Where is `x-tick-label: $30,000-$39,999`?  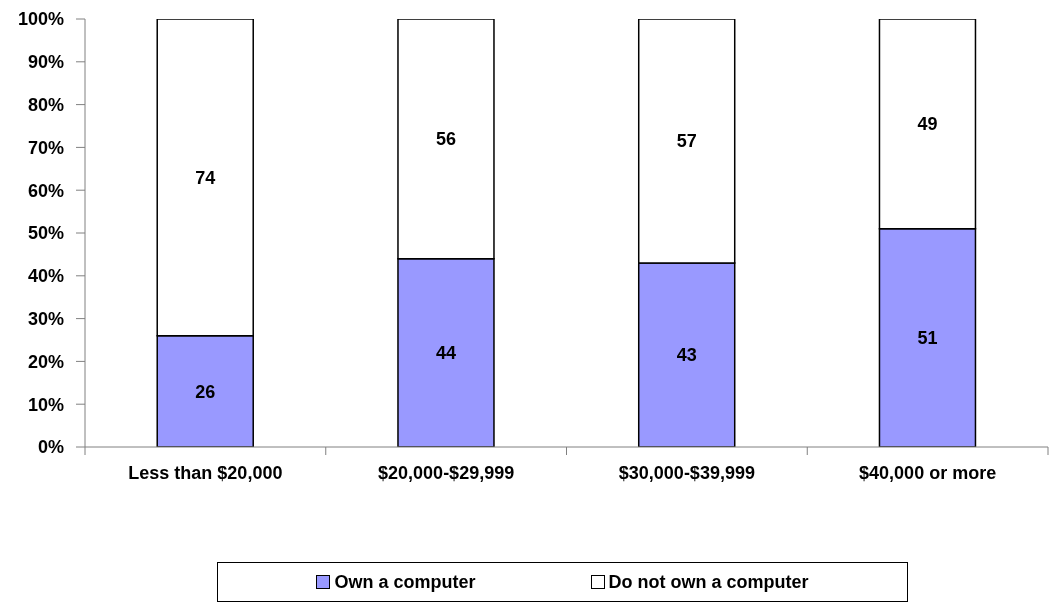
x-tick-label: $30,000-$39,999 is located at coordinates (686, 473).